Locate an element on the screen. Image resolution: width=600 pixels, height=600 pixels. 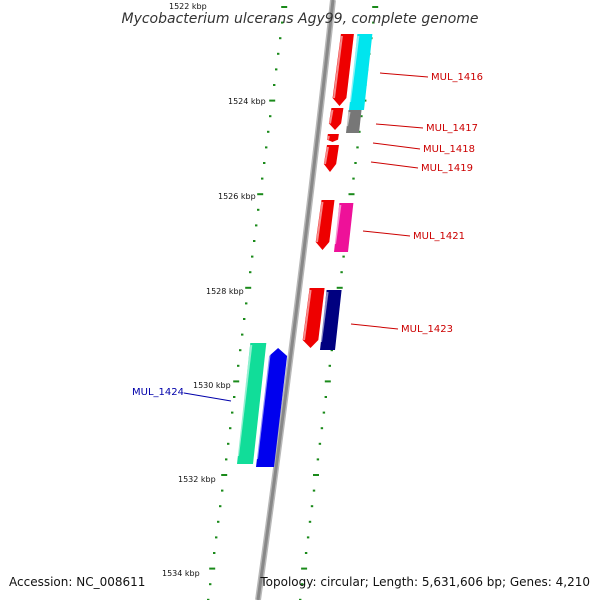
kbp-label-1534: 1534 kbp is located at coordinates (181, 573).